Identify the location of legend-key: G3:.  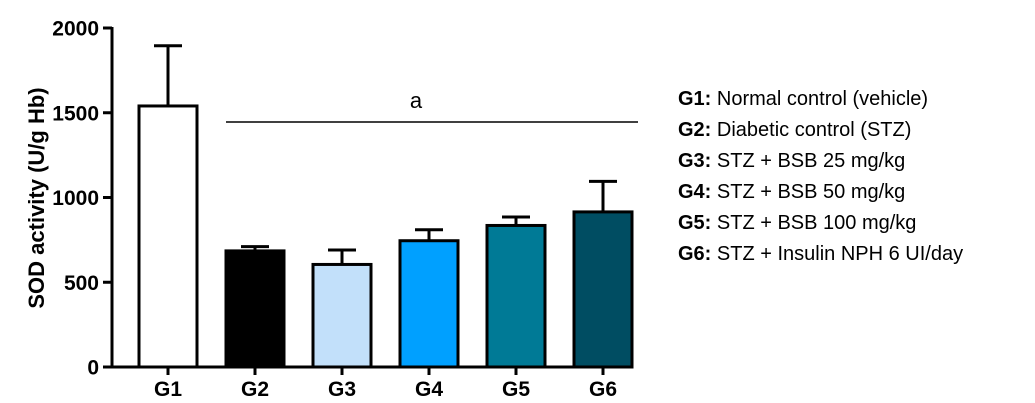
(695, 161).